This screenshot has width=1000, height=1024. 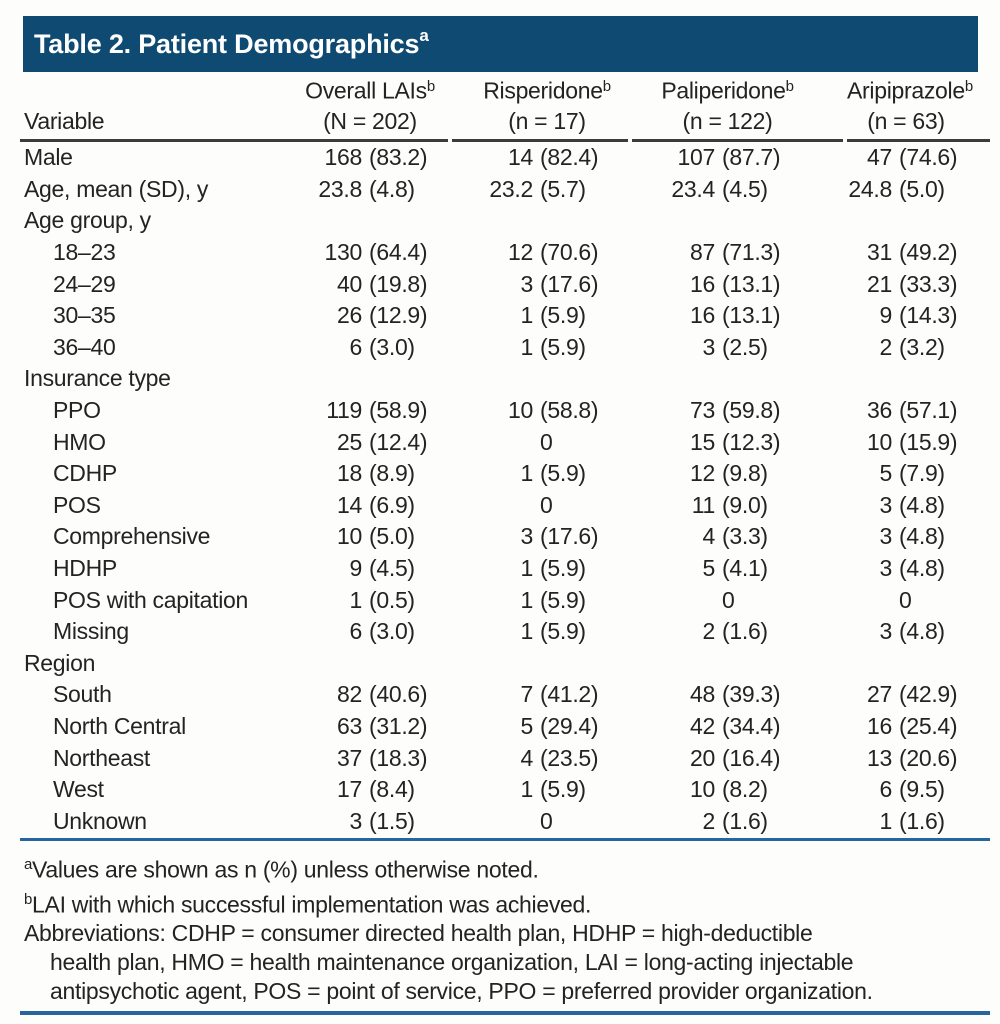 I want to click on cell-n: 7, so click(x=527, y=694).